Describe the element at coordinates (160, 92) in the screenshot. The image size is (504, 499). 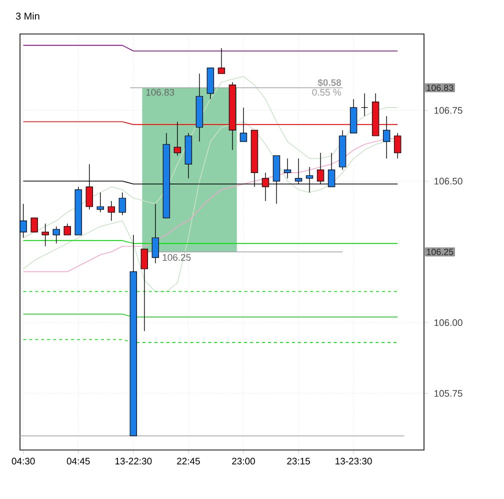
I see `ref-line-label: 106.83` at that location.